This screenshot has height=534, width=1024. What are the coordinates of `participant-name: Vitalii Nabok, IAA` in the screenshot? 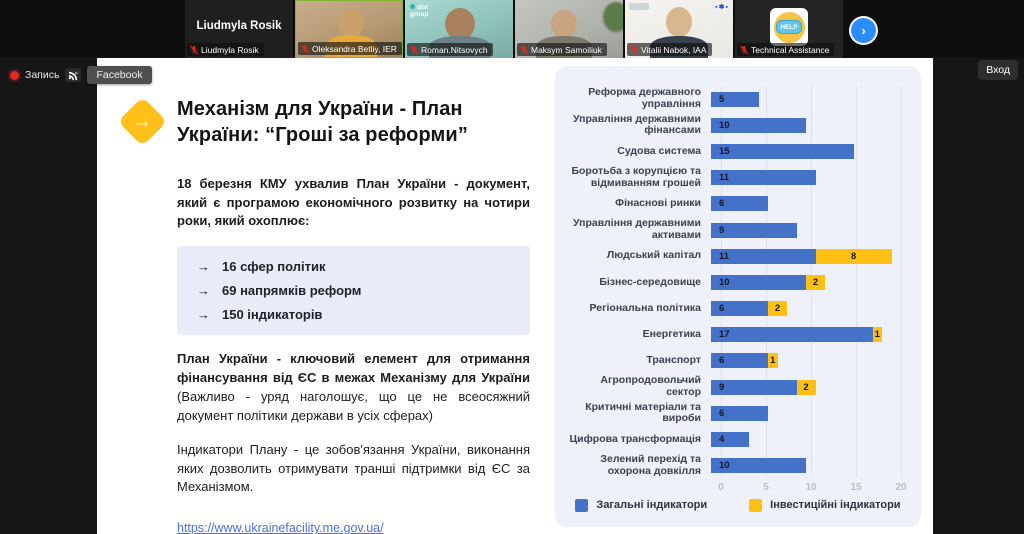 It's located at (674, 49).